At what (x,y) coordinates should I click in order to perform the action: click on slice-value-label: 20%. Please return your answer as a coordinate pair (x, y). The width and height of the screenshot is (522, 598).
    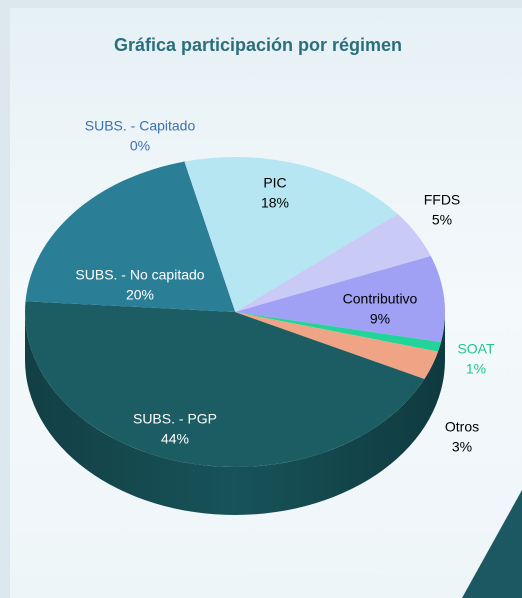
    Looking at the image, I should click on (140, 295).